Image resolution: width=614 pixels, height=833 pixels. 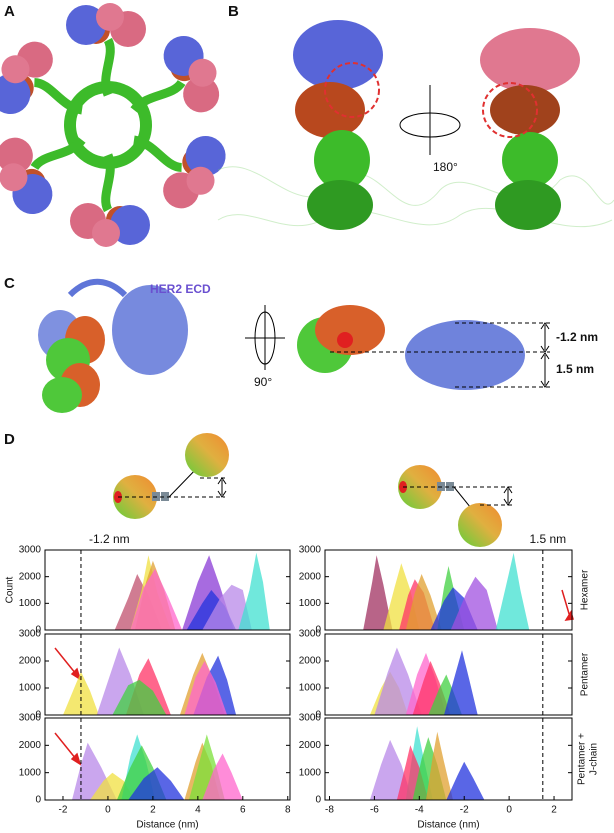 What do you see at coordinates (582, 759) in the screenshot?
I see `row-label: Pentamer +` at bounding box center [582, 759].